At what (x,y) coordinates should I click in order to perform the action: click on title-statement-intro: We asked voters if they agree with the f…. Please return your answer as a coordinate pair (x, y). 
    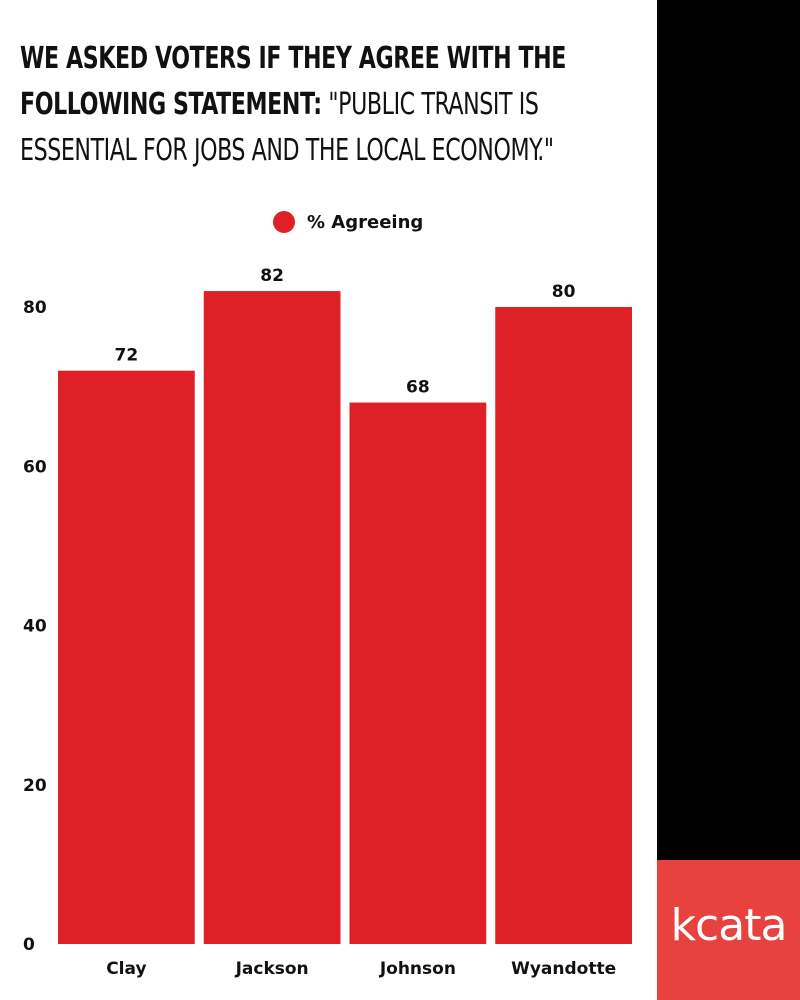
    Looking at the image, I should click on (293, 81).